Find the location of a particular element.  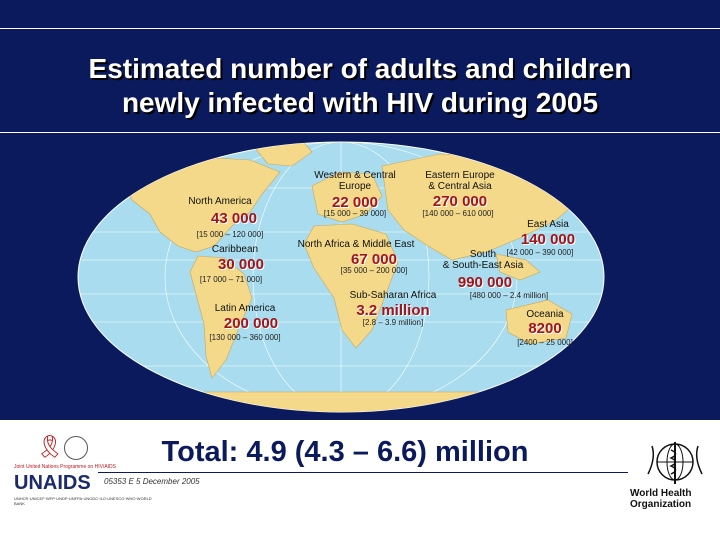

east-asia-range: [42 000 – 390 000] is located at coordinates (540, 252).